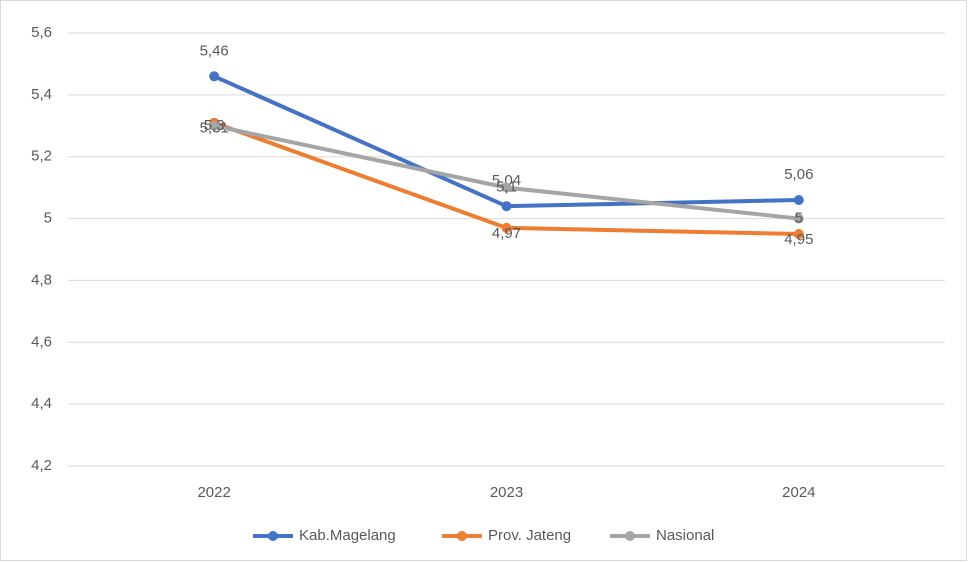  I want to click on x-tick-label: 2023, so click(506, 492).